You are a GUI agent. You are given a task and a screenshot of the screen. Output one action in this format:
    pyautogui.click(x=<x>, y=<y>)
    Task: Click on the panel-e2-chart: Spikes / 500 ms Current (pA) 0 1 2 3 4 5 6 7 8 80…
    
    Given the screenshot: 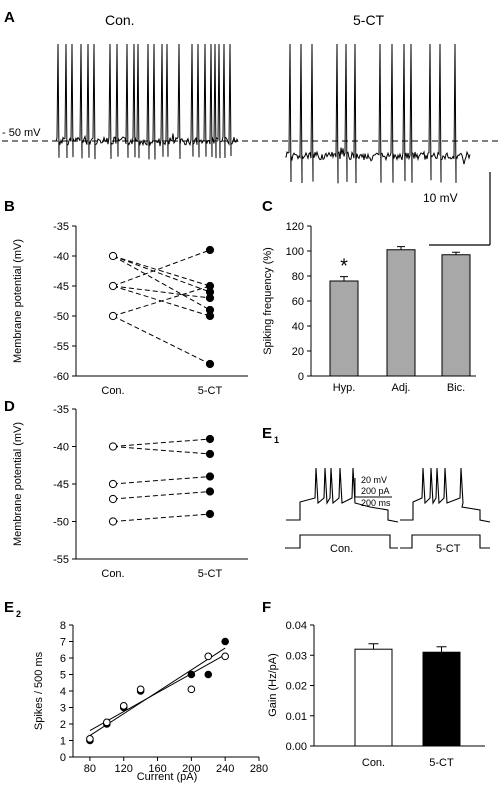 What is the action you would take?
    pyautogui.click(x=150, y=701)
    